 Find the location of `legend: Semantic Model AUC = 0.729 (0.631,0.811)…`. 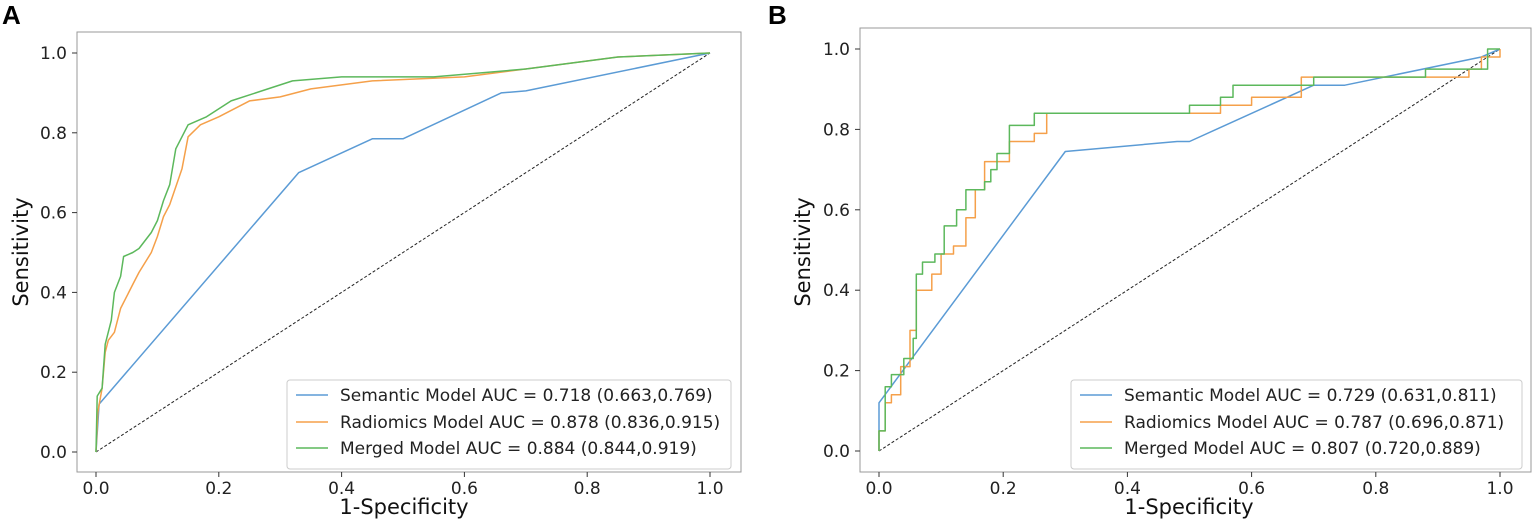

legend: Semantic Model AUC = 0.729 (0.631,0.811)… is located at coordinates (1296, 424).